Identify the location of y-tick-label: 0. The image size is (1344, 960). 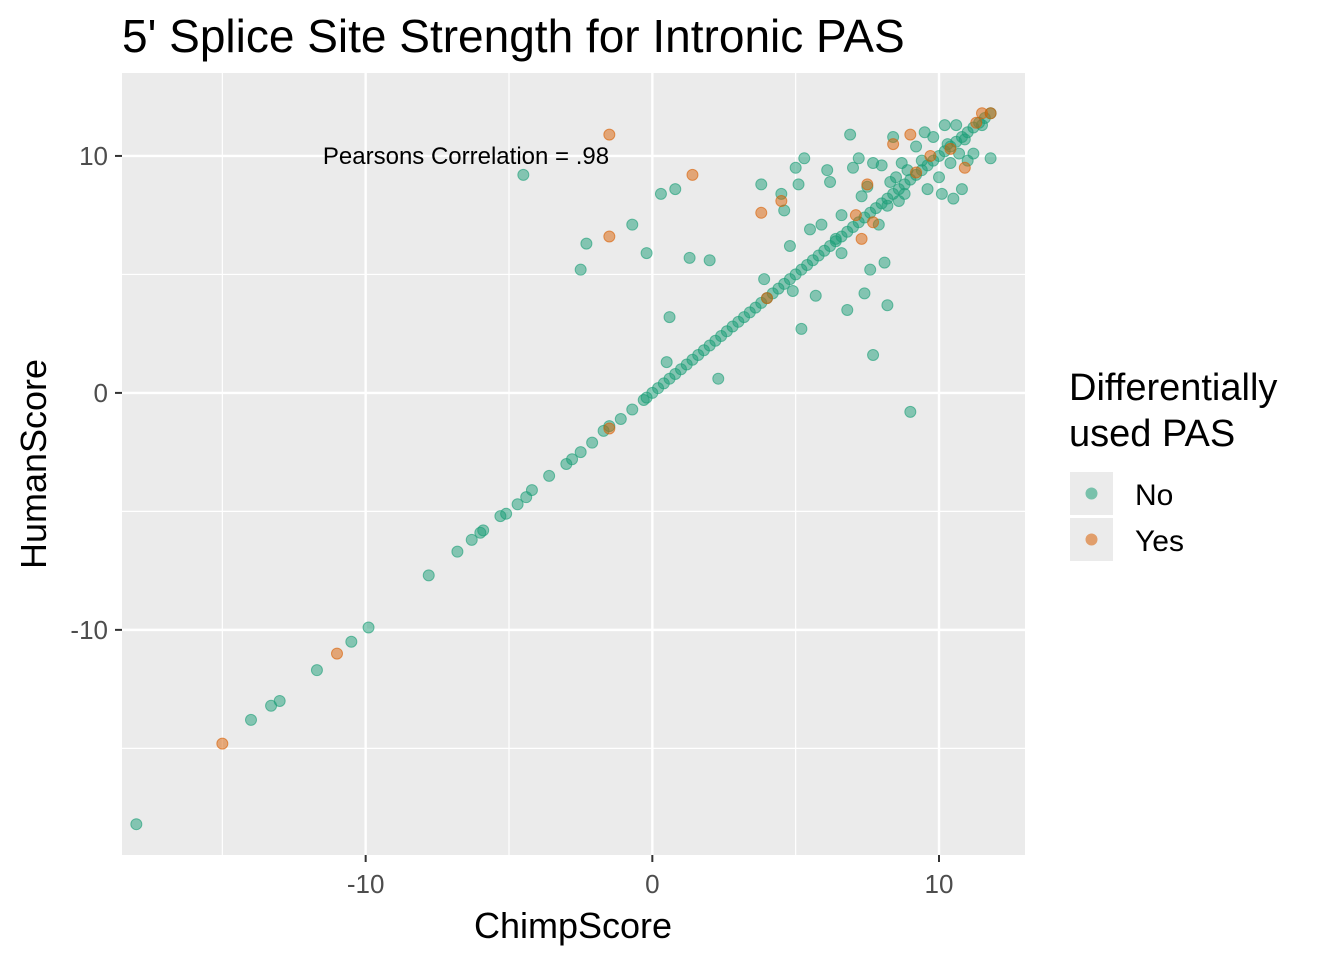
(101, 393).